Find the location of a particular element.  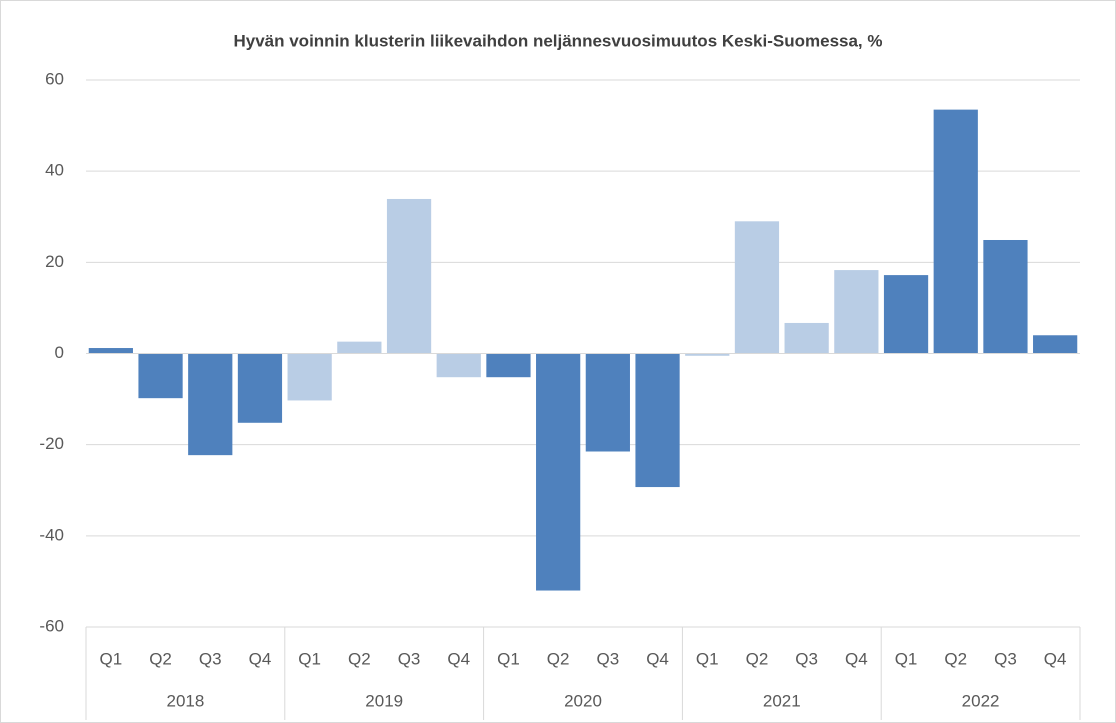

group-label: 2022 is located at coordinates (981, 700).